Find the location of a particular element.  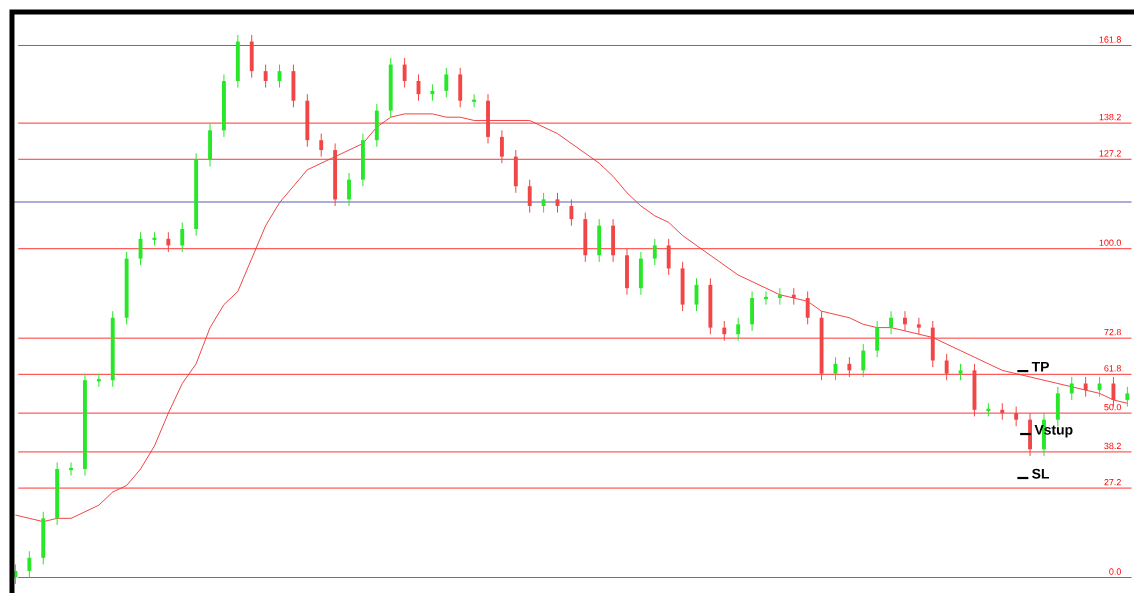

annotation: TP is located at coordinates (1040, 366).